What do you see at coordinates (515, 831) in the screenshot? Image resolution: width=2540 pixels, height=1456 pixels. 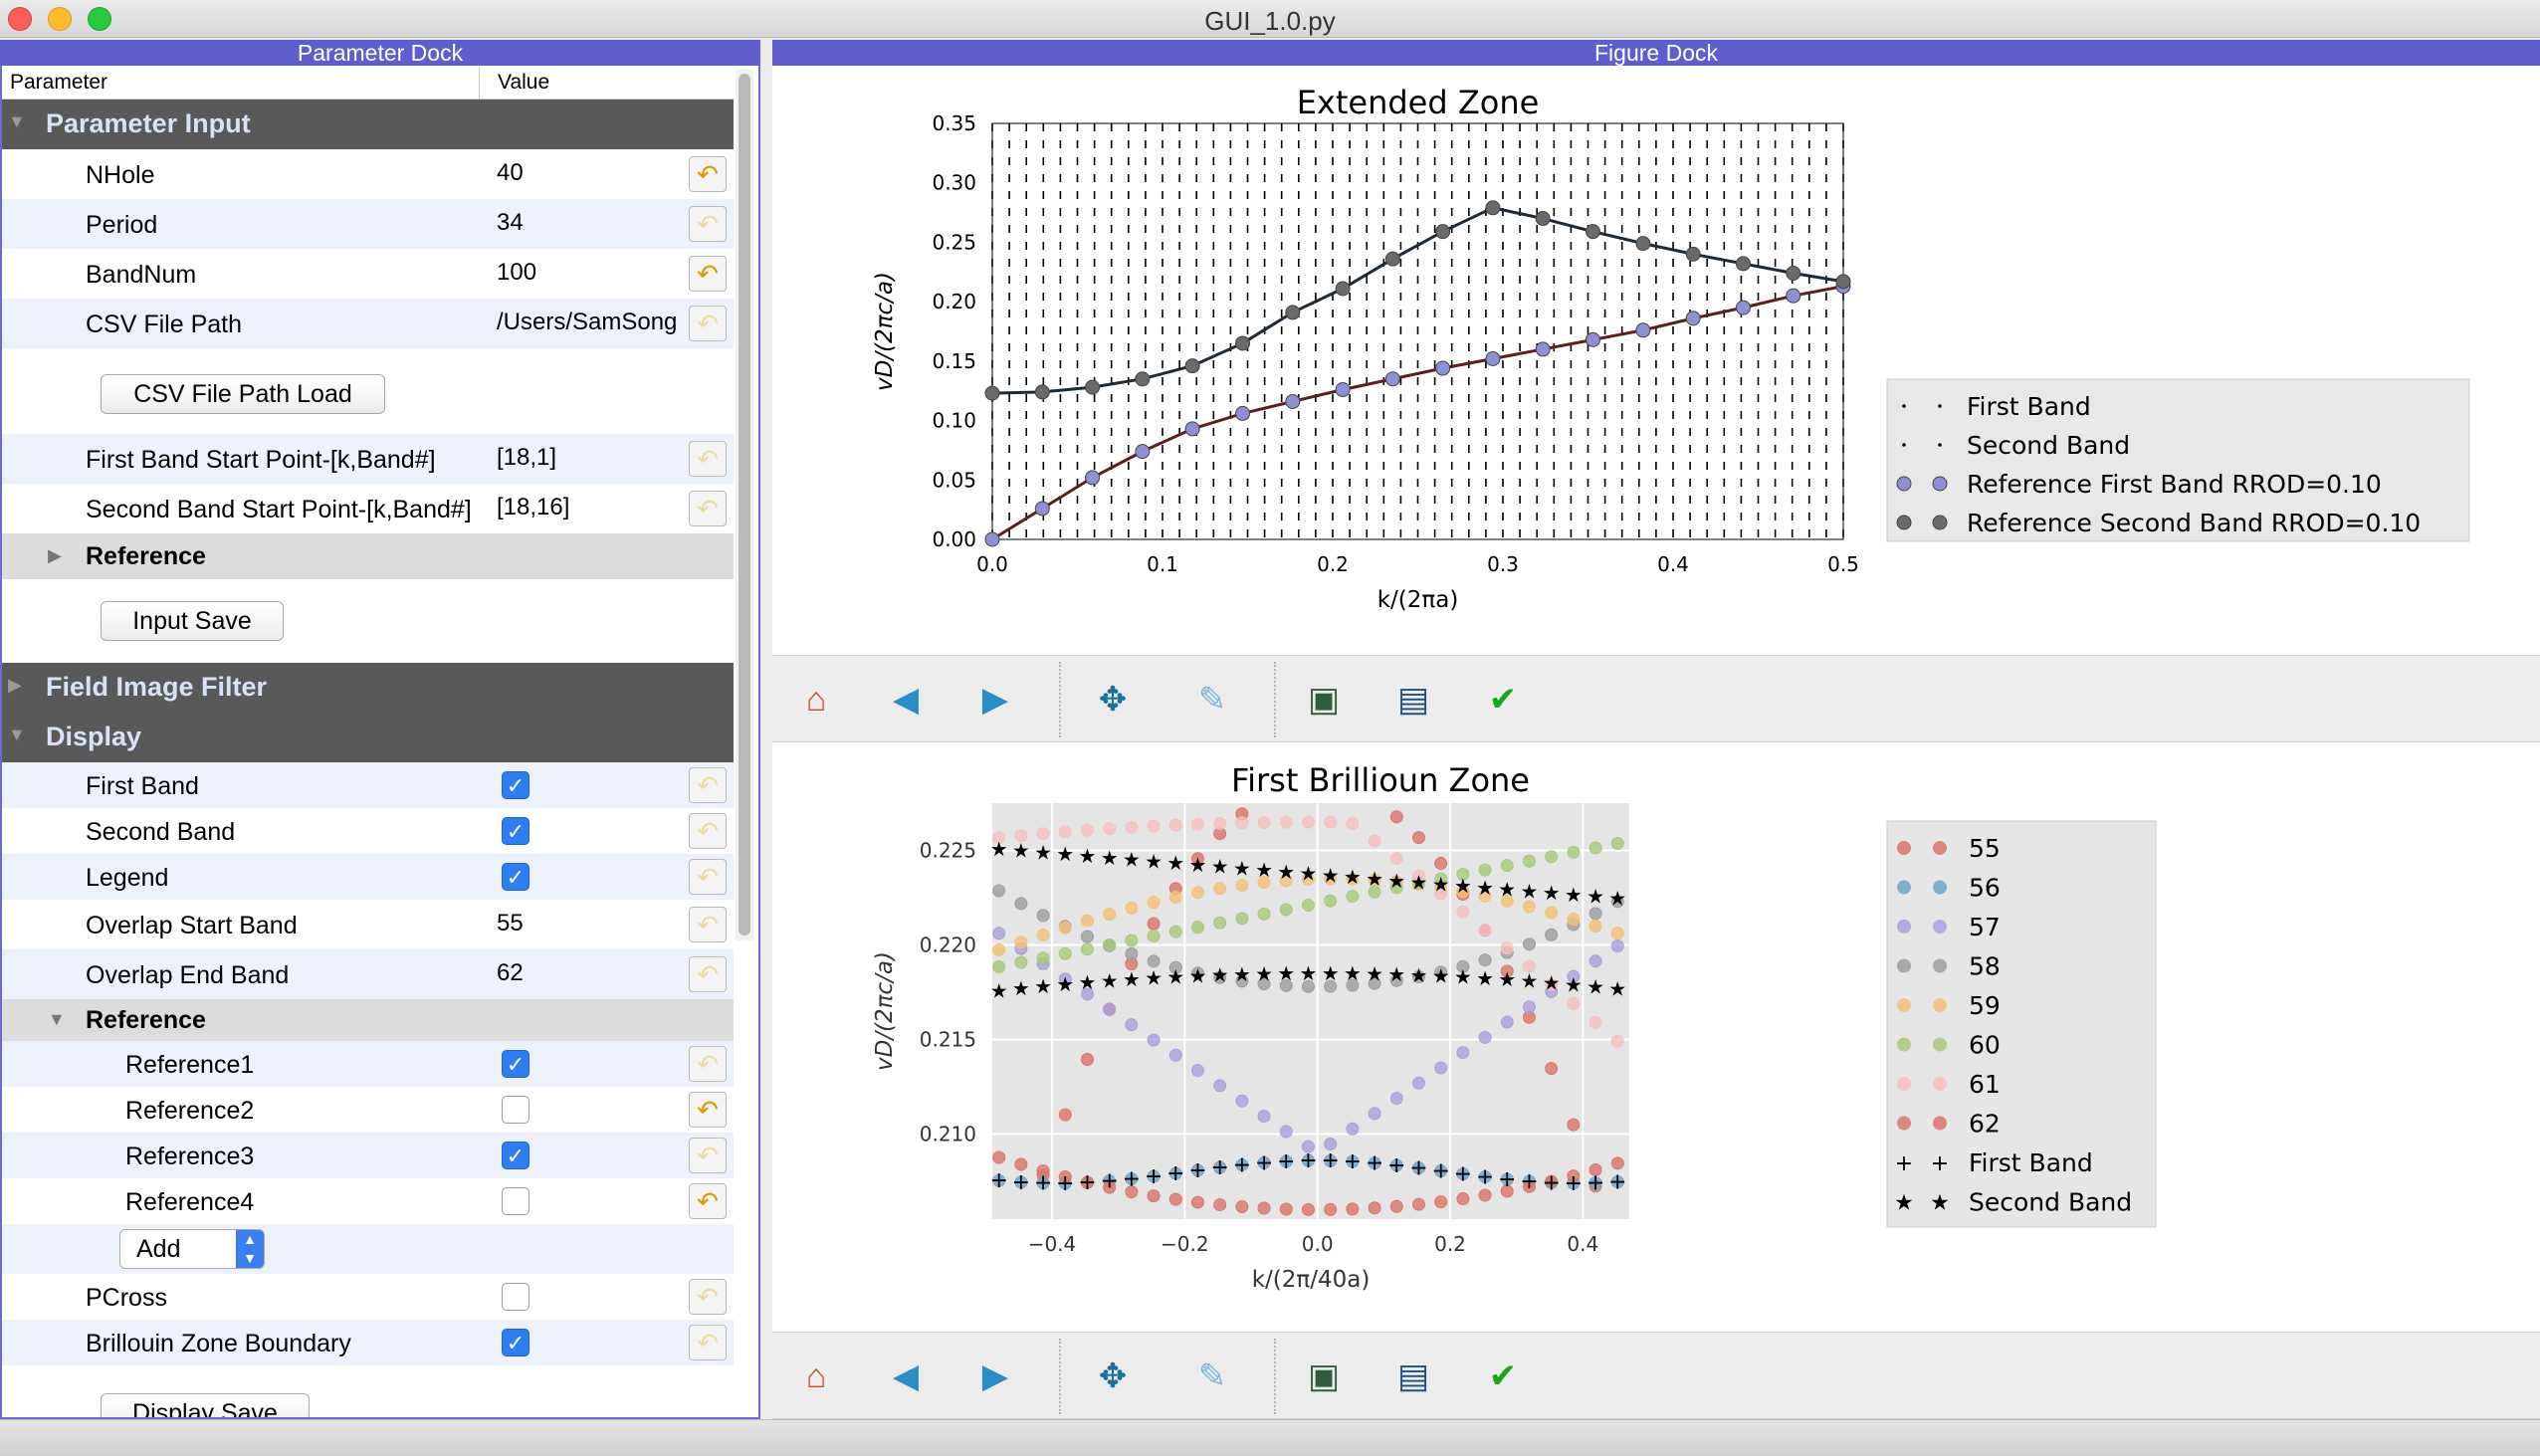 I see `second-band-checkbox: ✓` at bounding box center [515, 831].